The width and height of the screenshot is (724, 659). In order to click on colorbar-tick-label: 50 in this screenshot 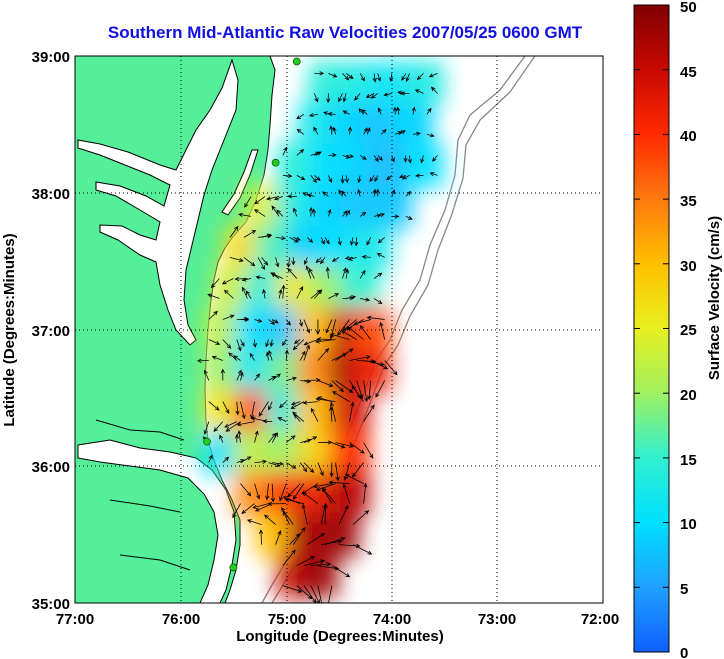, I will do `click(688, 8)`.